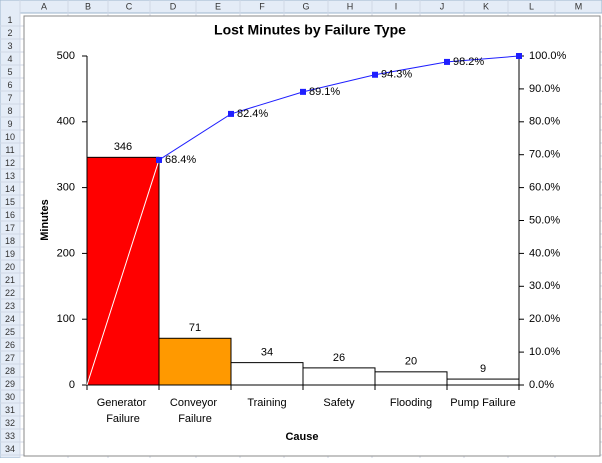 The width and height of the screenshot is (602, 463). I want to click on y2-tick-label: 0.0%, so click(541, 385).